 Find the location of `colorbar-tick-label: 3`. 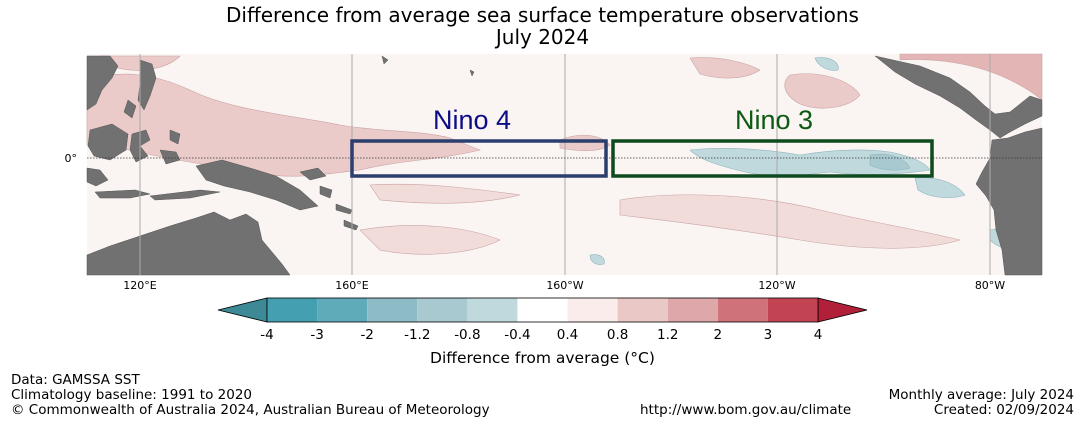

colorbar-tick-label: 3 is located at coordinates (768, 335).